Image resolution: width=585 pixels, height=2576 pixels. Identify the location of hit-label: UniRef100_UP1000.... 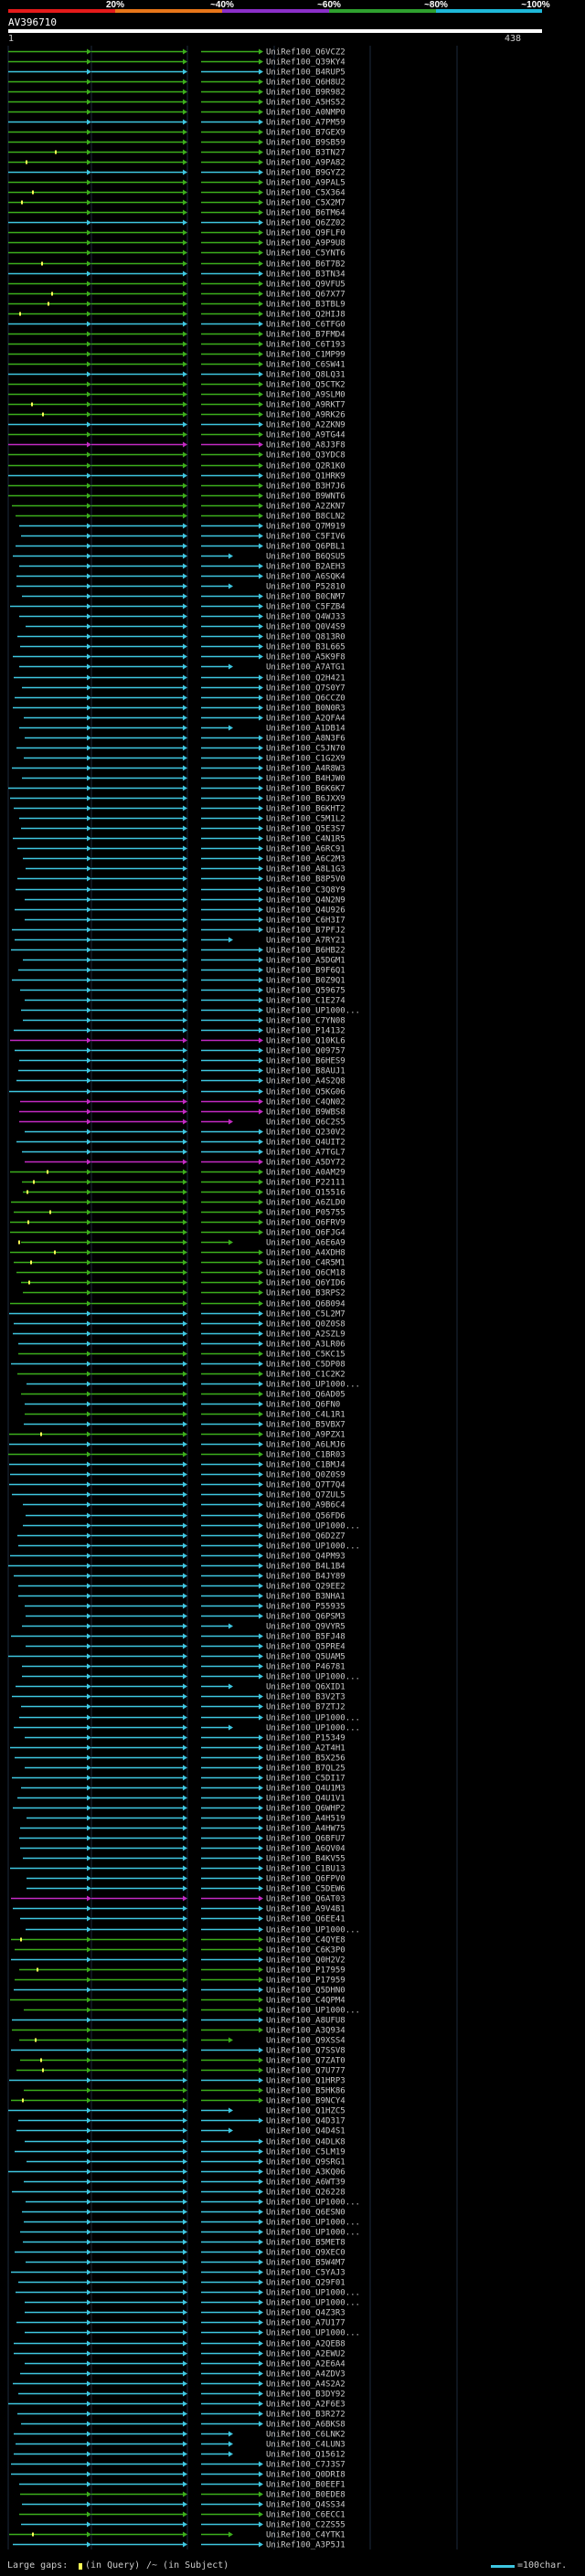
(313, 2293).